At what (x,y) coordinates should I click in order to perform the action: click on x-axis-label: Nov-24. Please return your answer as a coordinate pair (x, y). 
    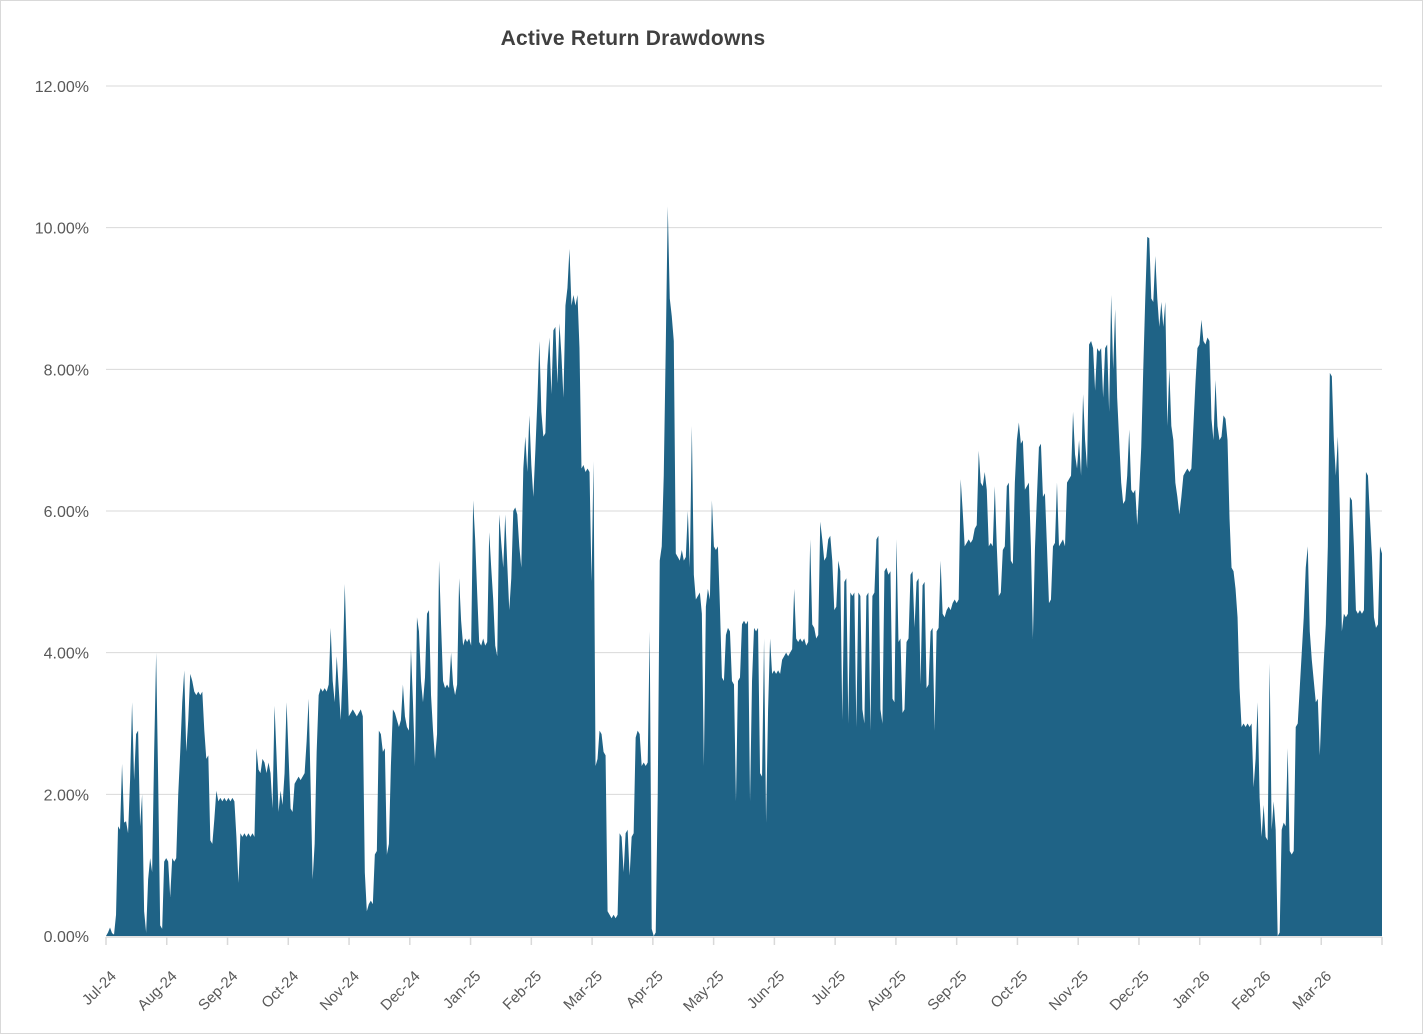
    Looking at the image, I should click on (340, 991).